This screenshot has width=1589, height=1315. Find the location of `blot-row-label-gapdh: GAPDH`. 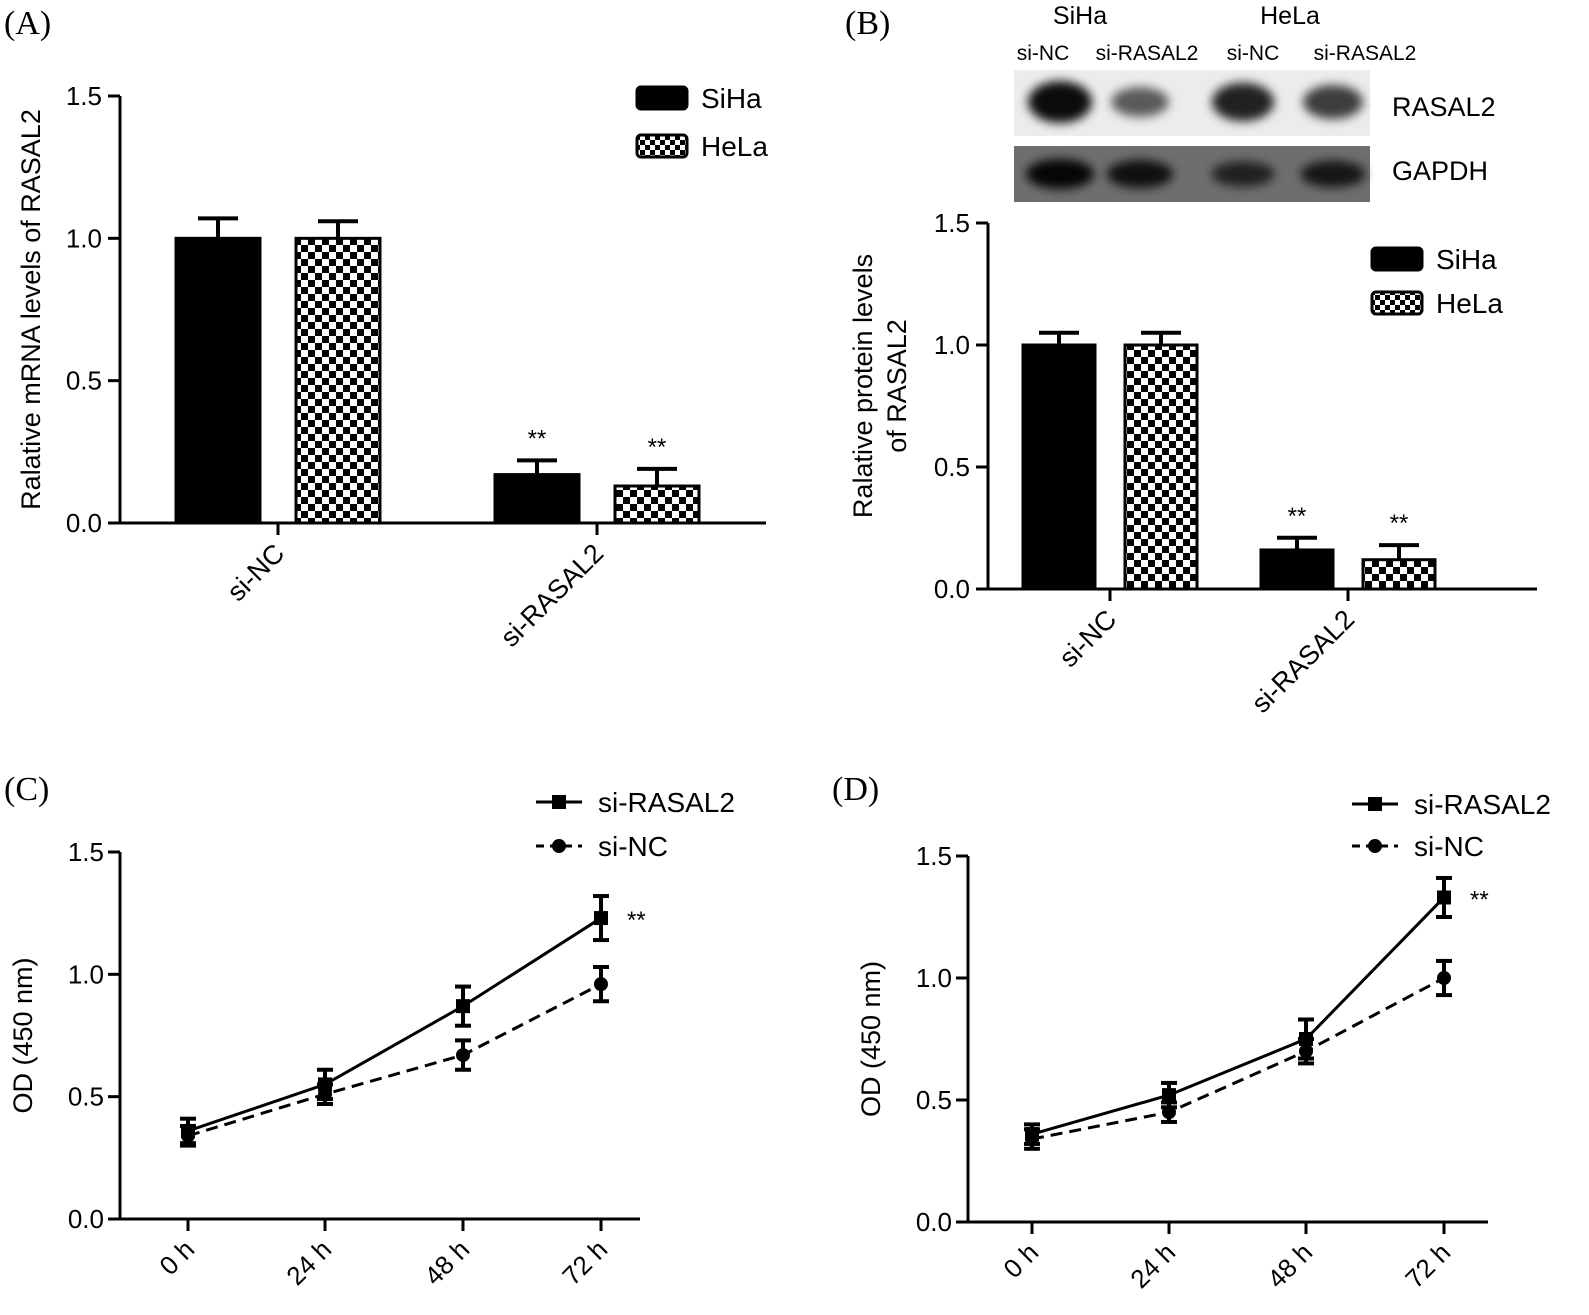

blot-row-label-gapdh: GAPDH is located at coordinates (1440, 171).